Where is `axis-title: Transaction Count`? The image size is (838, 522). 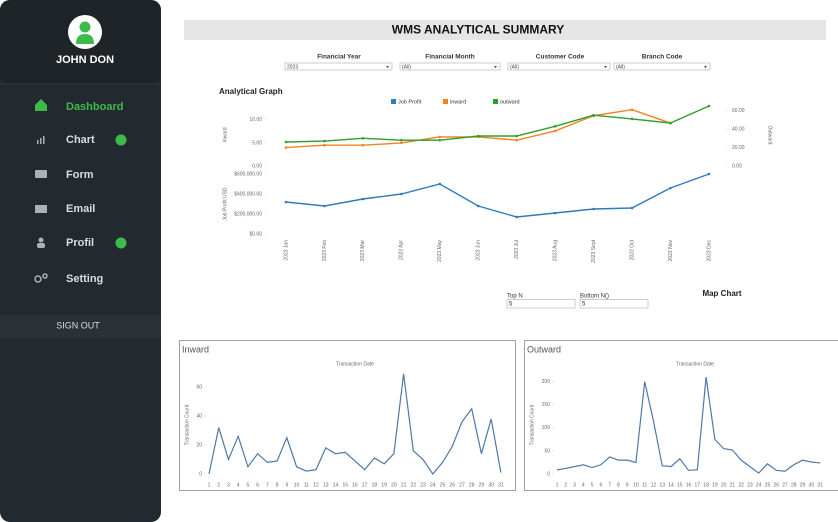 axis-title: Transaction Count is located at coordinates (532, 424).